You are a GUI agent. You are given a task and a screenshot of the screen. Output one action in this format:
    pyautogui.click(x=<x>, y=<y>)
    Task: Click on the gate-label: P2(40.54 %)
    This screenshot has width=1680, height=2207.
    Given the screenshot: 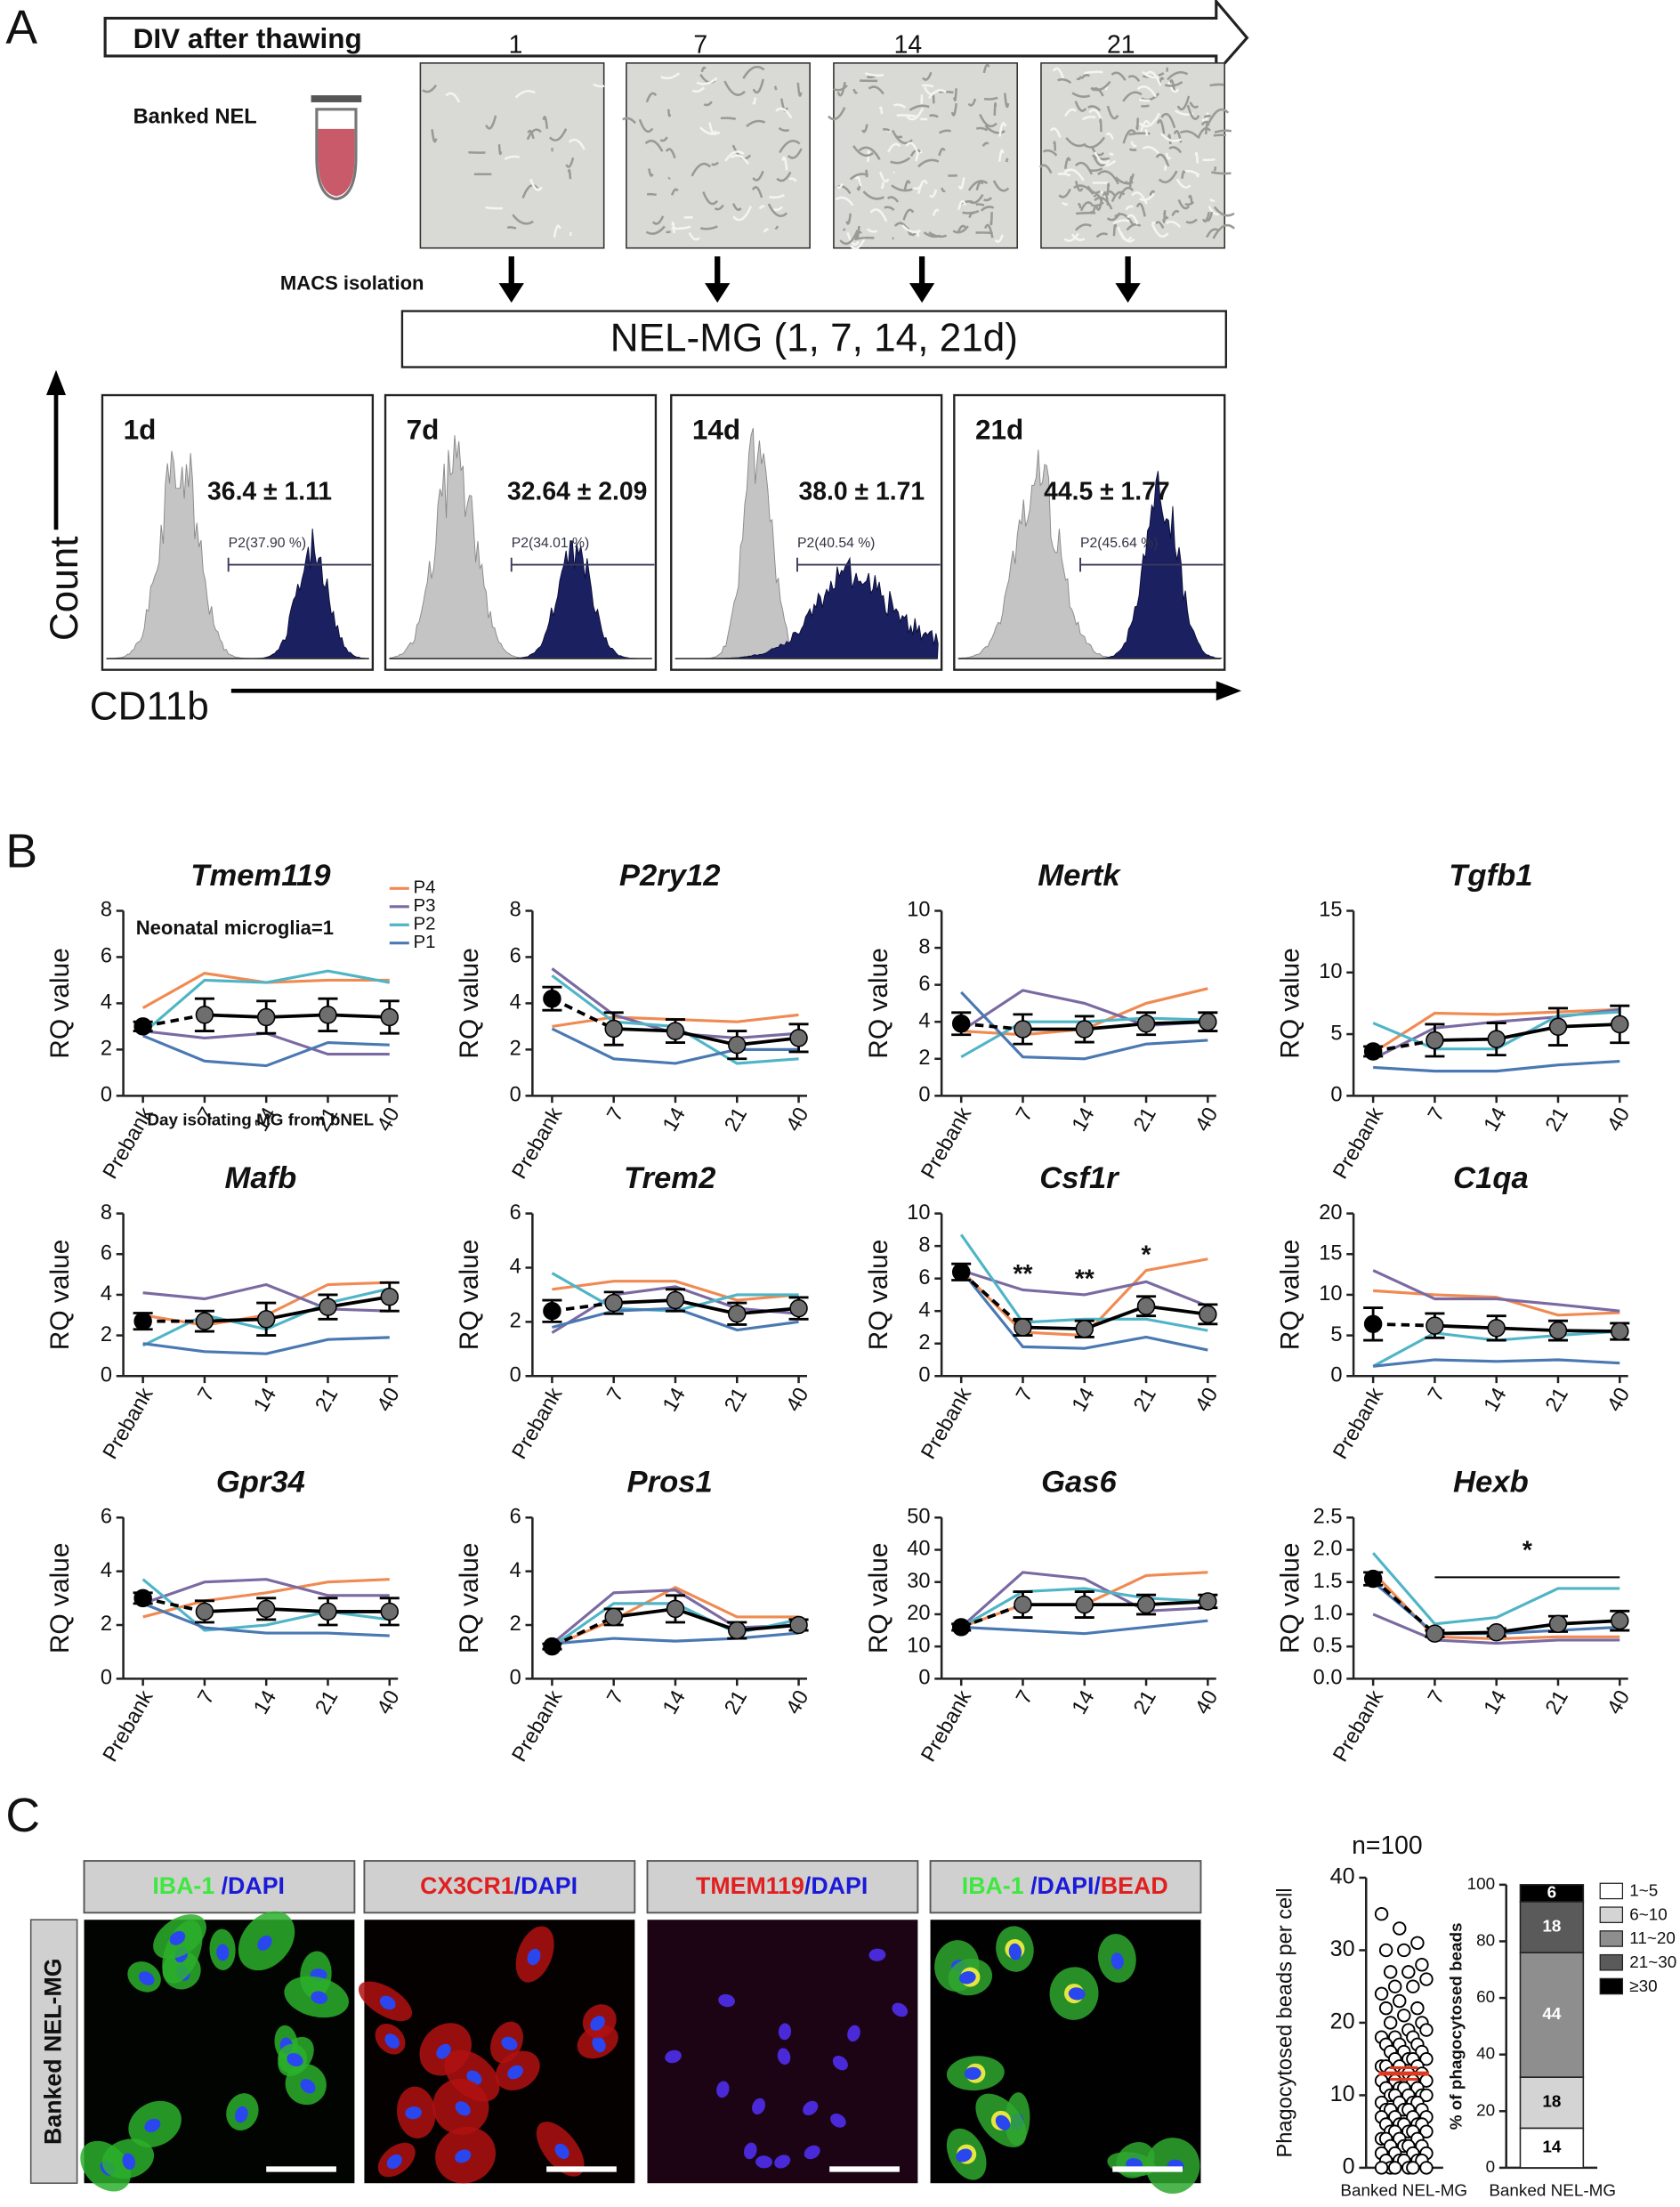 What is the action you would take?
    pyautogui.click(x=836, y=543)
    